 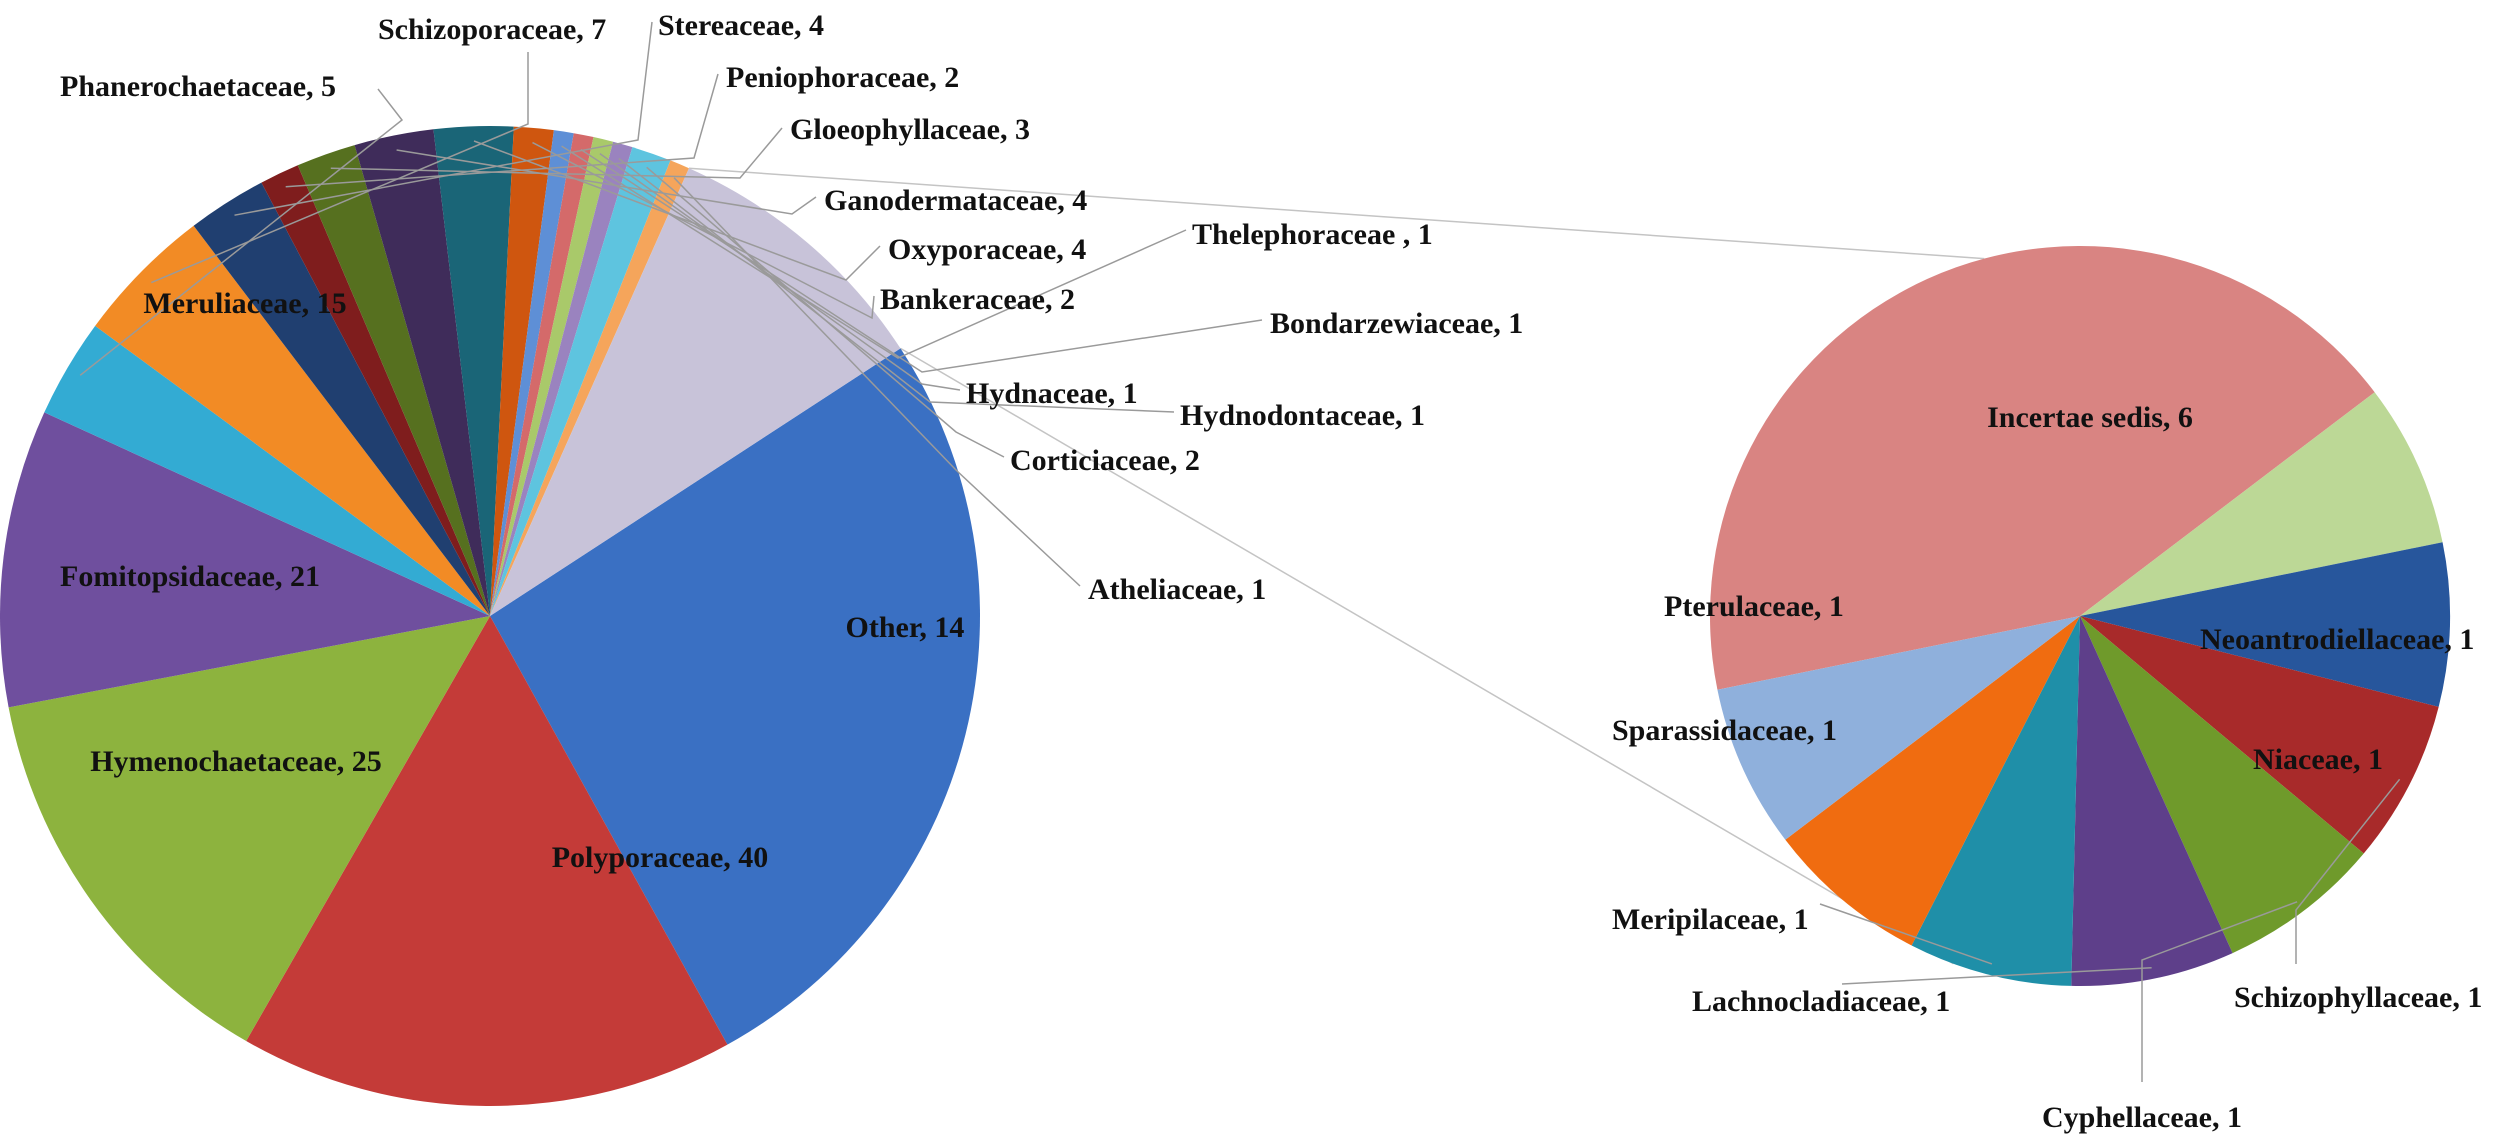 What do you see at coordinates (606, 182) in the screenshot?
I see `main-leader-ganodermataceae` at bounding box center [606, 182].